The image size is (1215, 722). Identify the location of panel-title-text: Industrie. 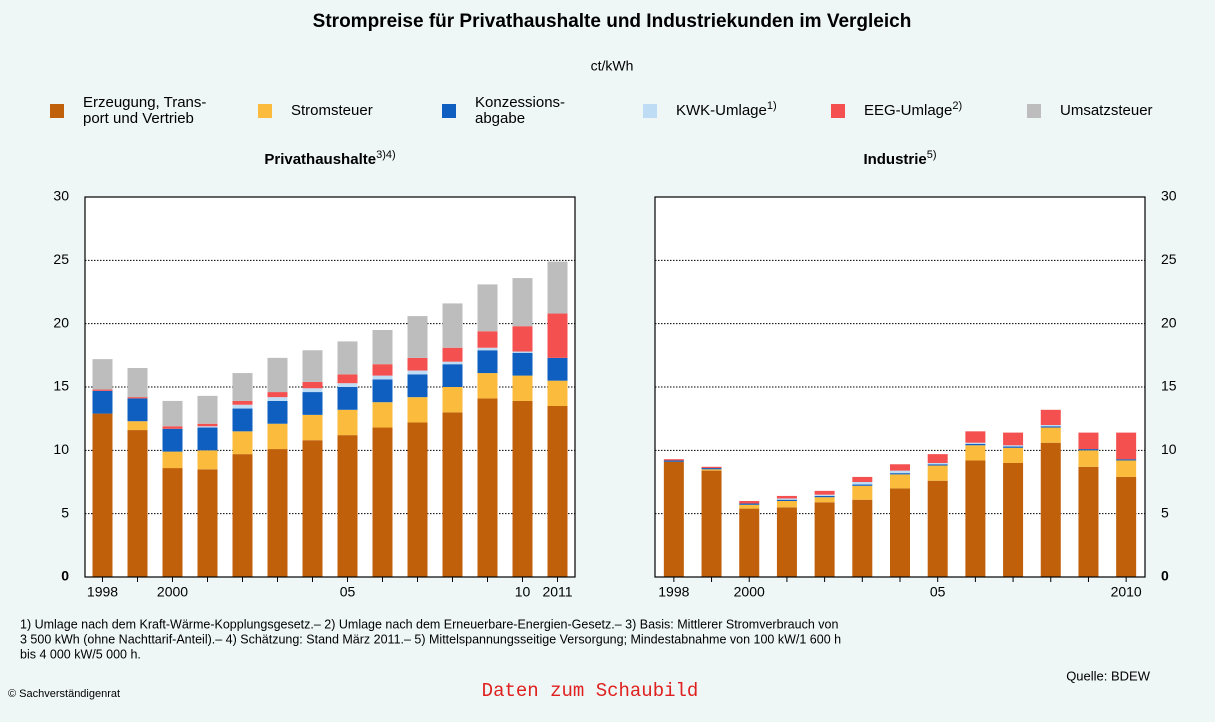
(894, 159).